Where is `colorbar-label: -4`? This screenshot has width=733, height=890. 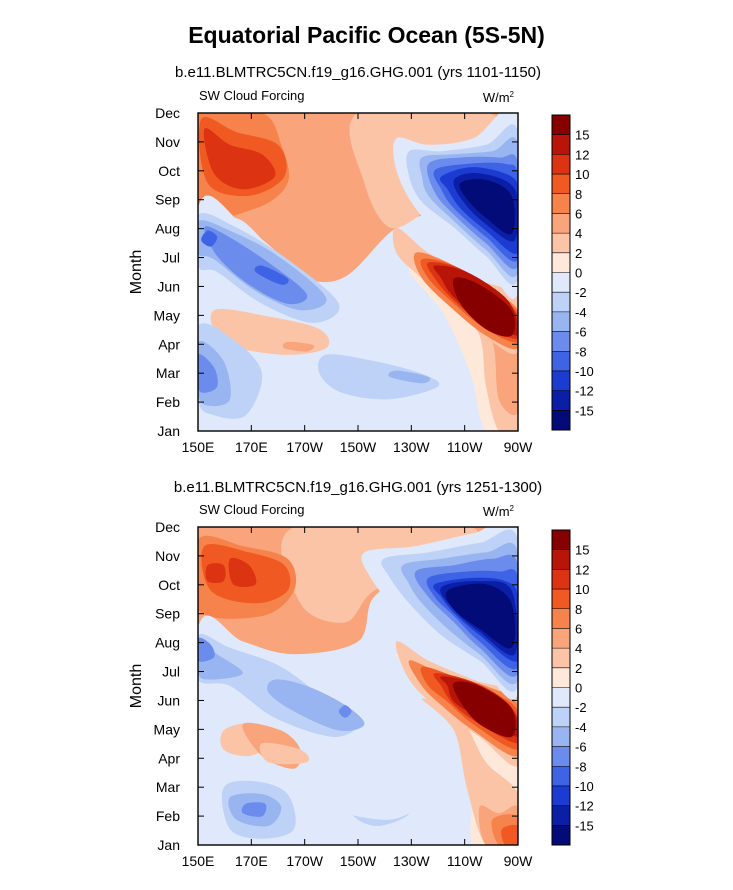
colorbar-label: -4 is located at coordinates (581, 312).